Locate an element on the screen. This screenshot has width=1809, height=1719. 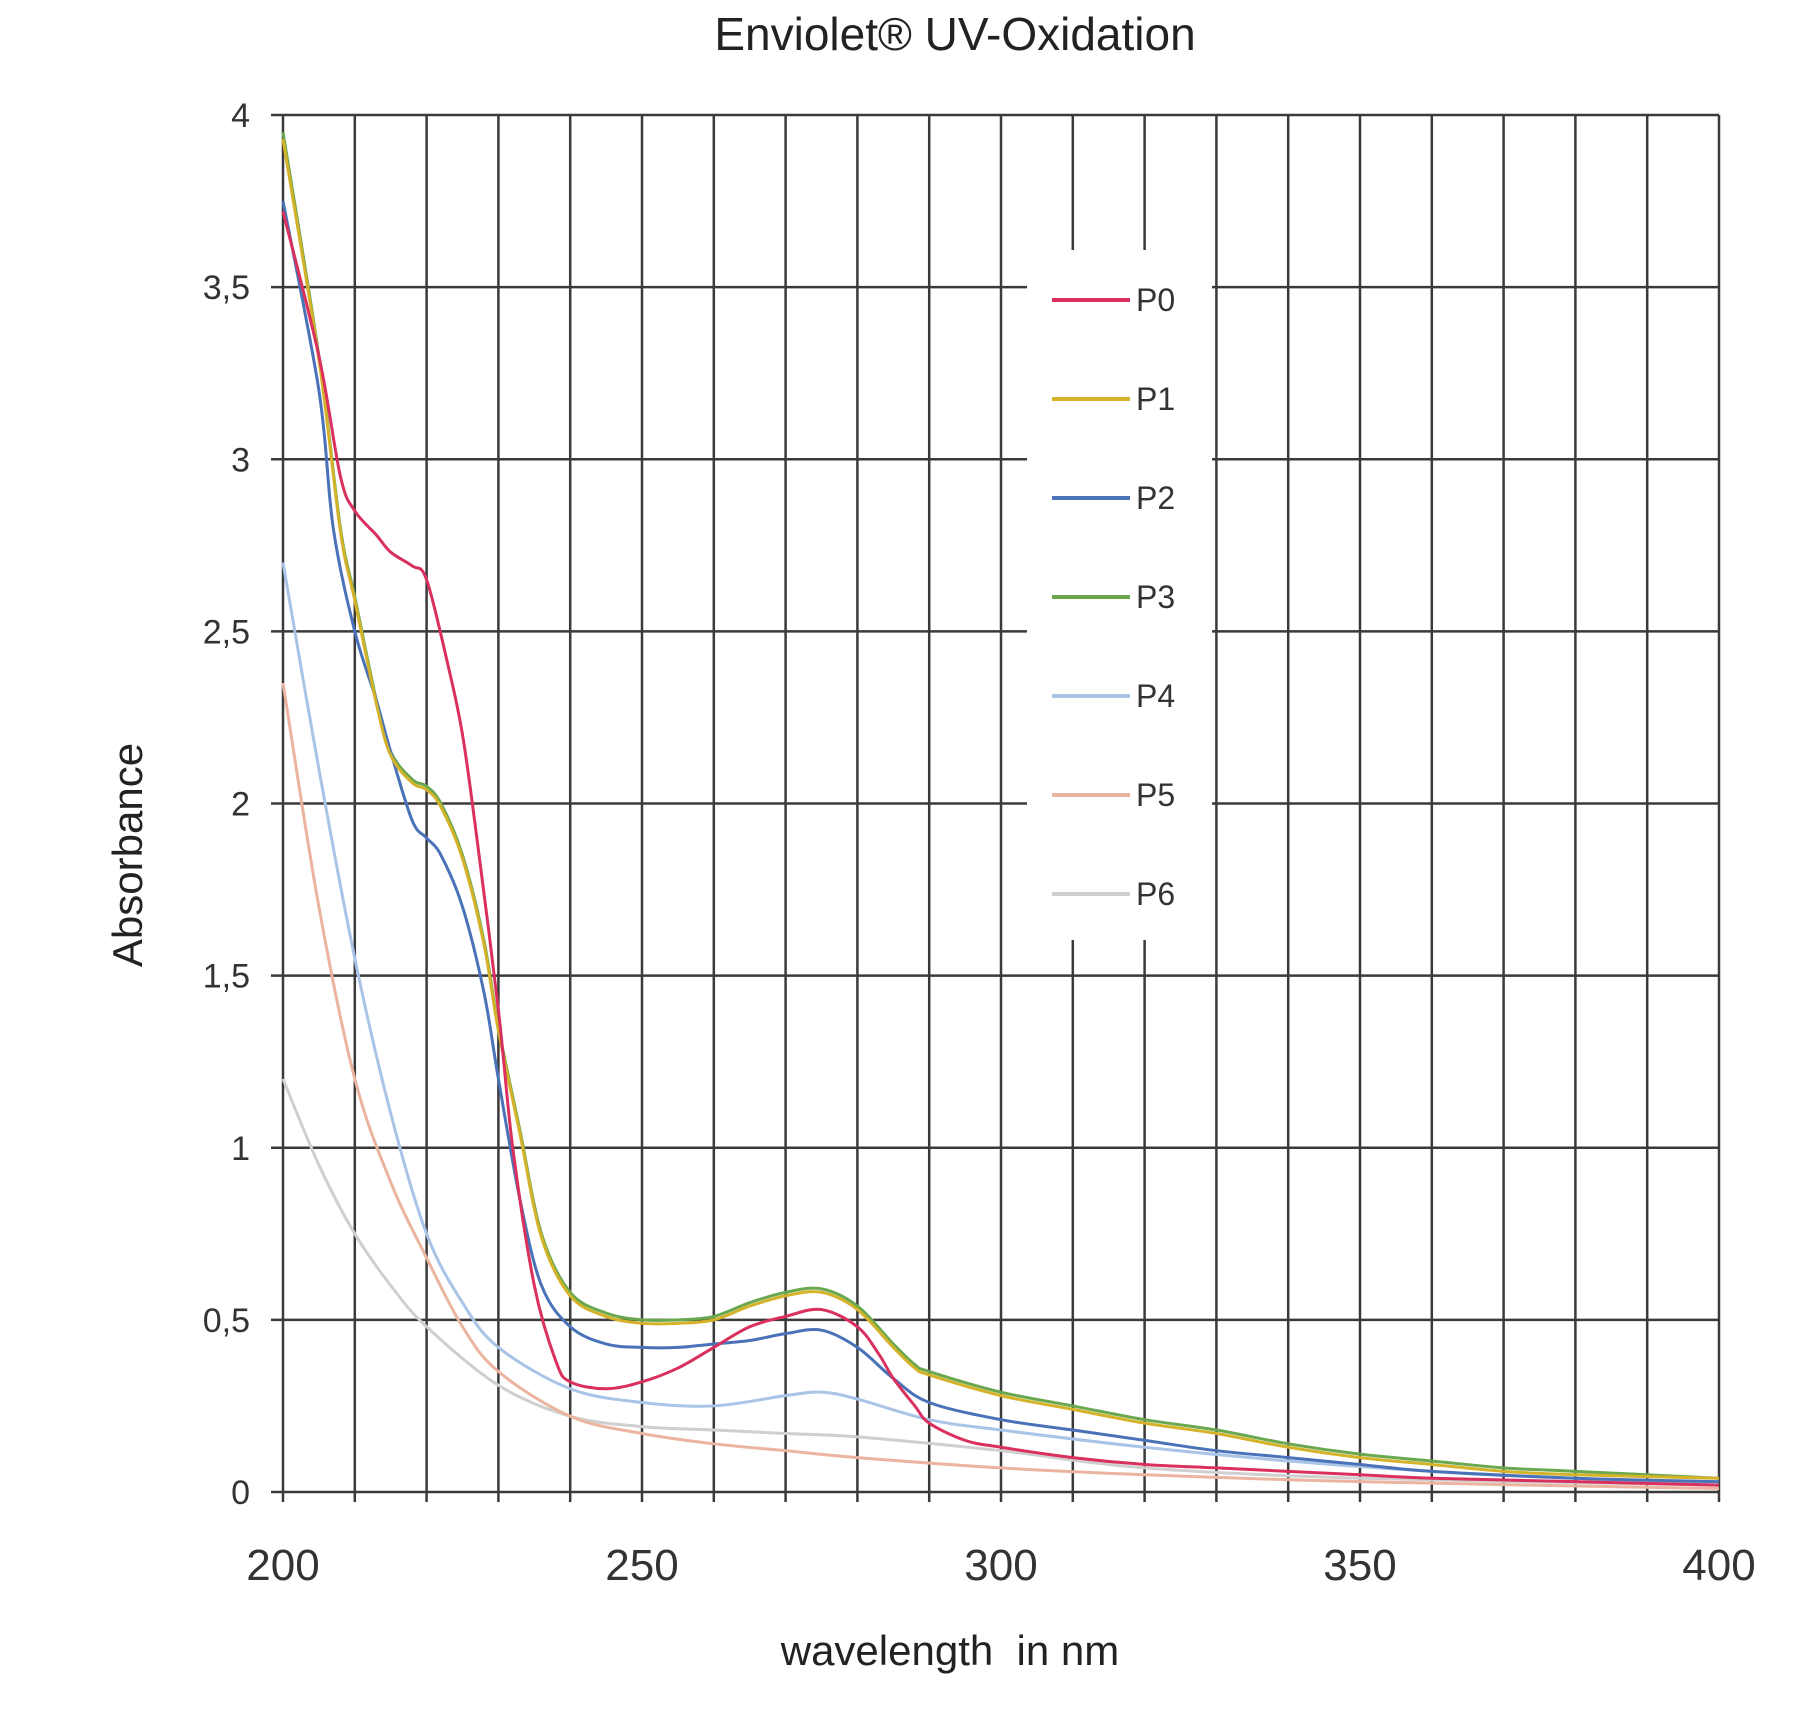
chart-title: Enviolet® UV-Oxidation is located at coordinates (954, 34).